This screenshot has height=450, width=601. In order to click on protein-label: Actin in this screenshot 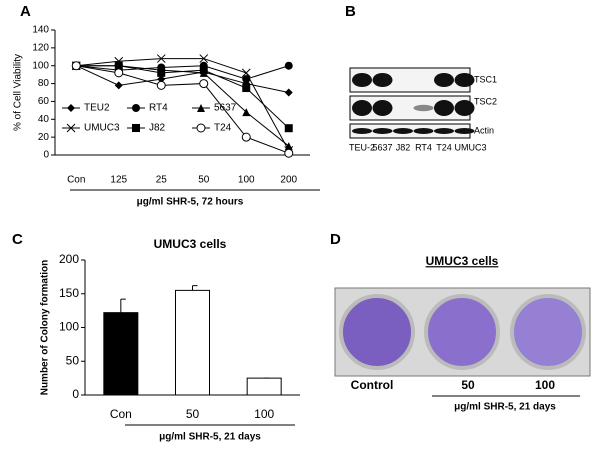, I will do `click(484, 130)`.